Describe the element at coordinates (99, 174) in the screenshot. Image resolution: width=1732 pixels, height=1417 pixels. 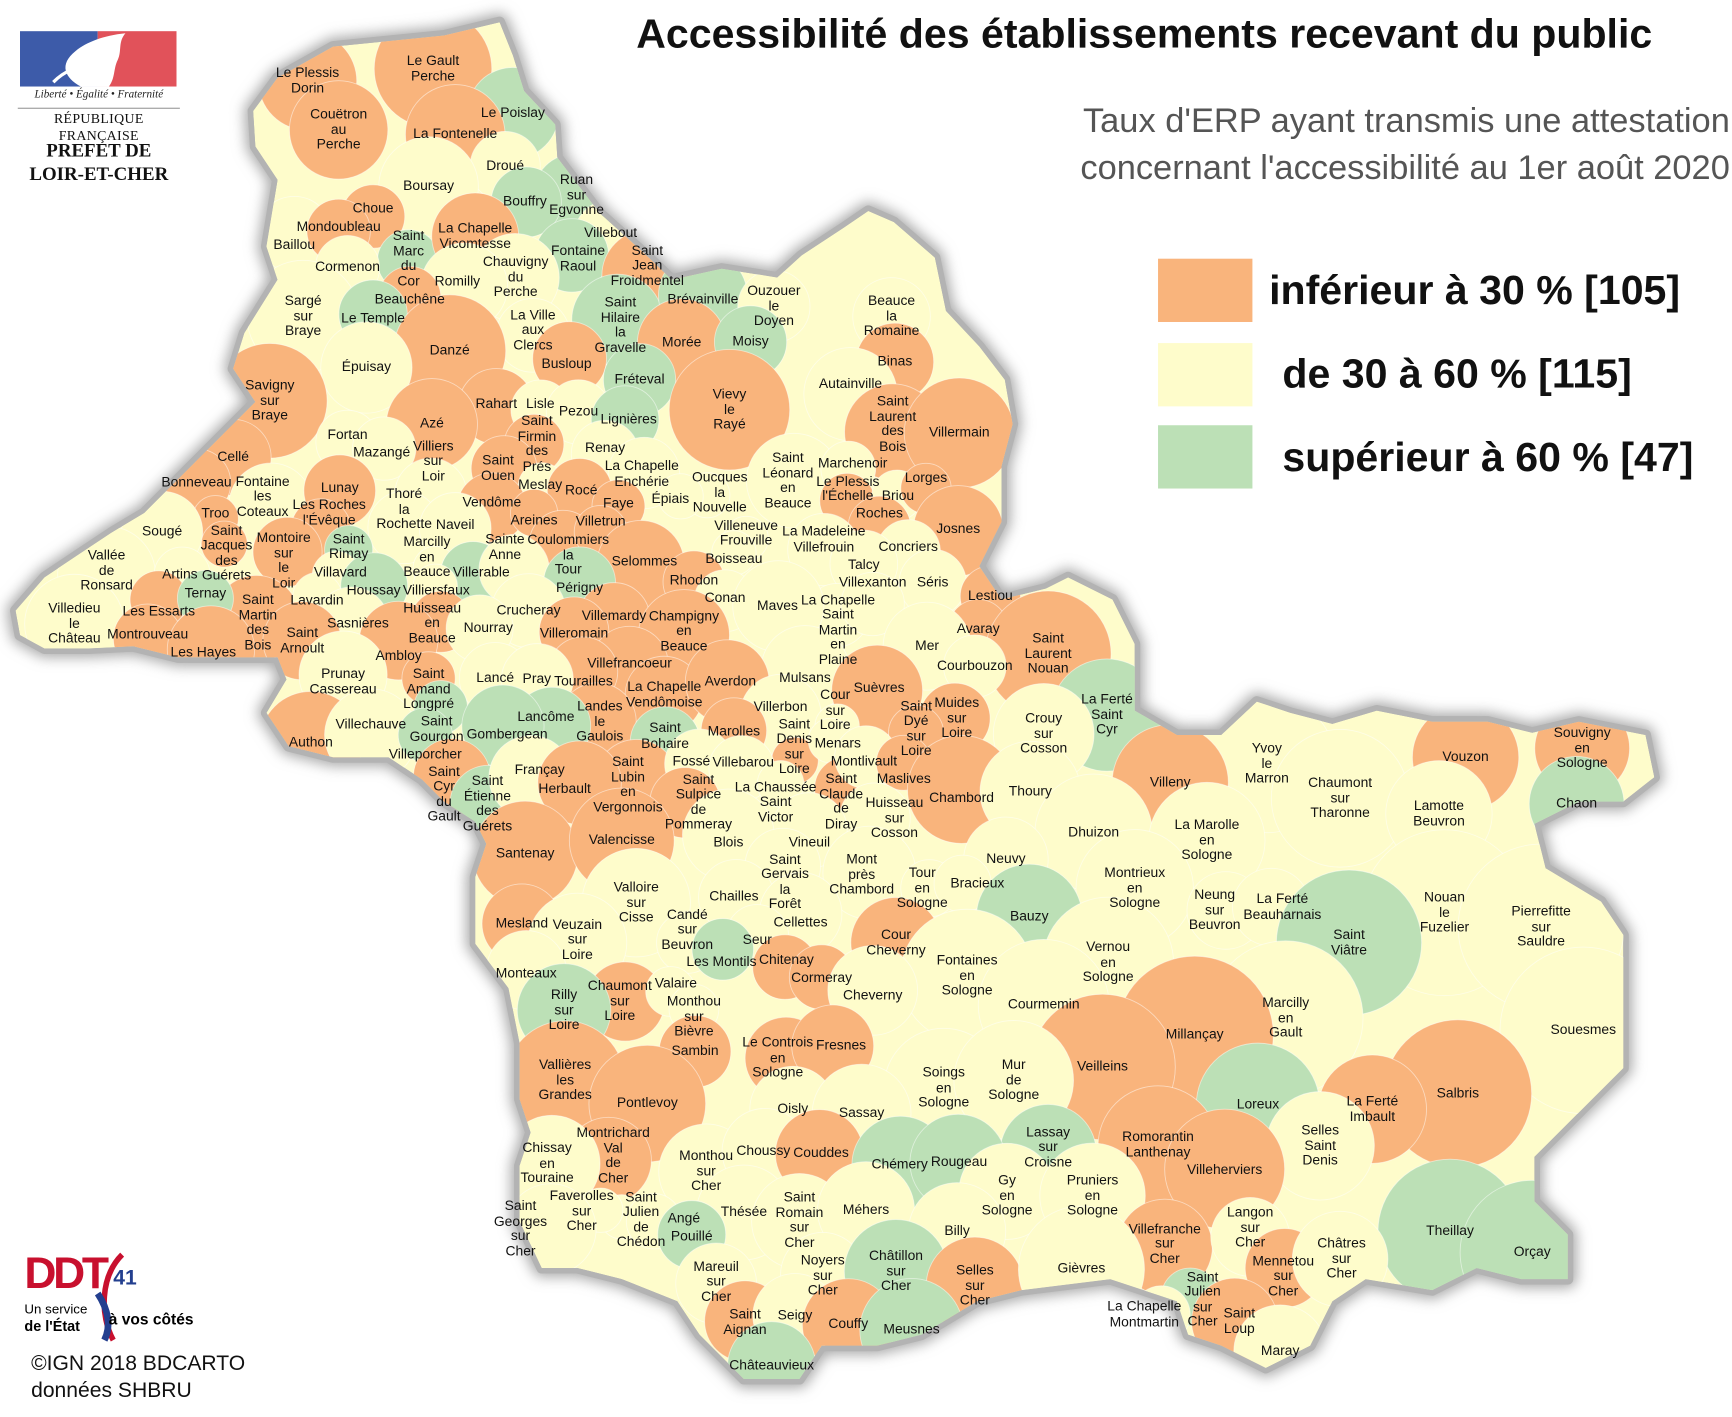
I see `prefecture-line-2: LOIR-ET-CHER` at that location.